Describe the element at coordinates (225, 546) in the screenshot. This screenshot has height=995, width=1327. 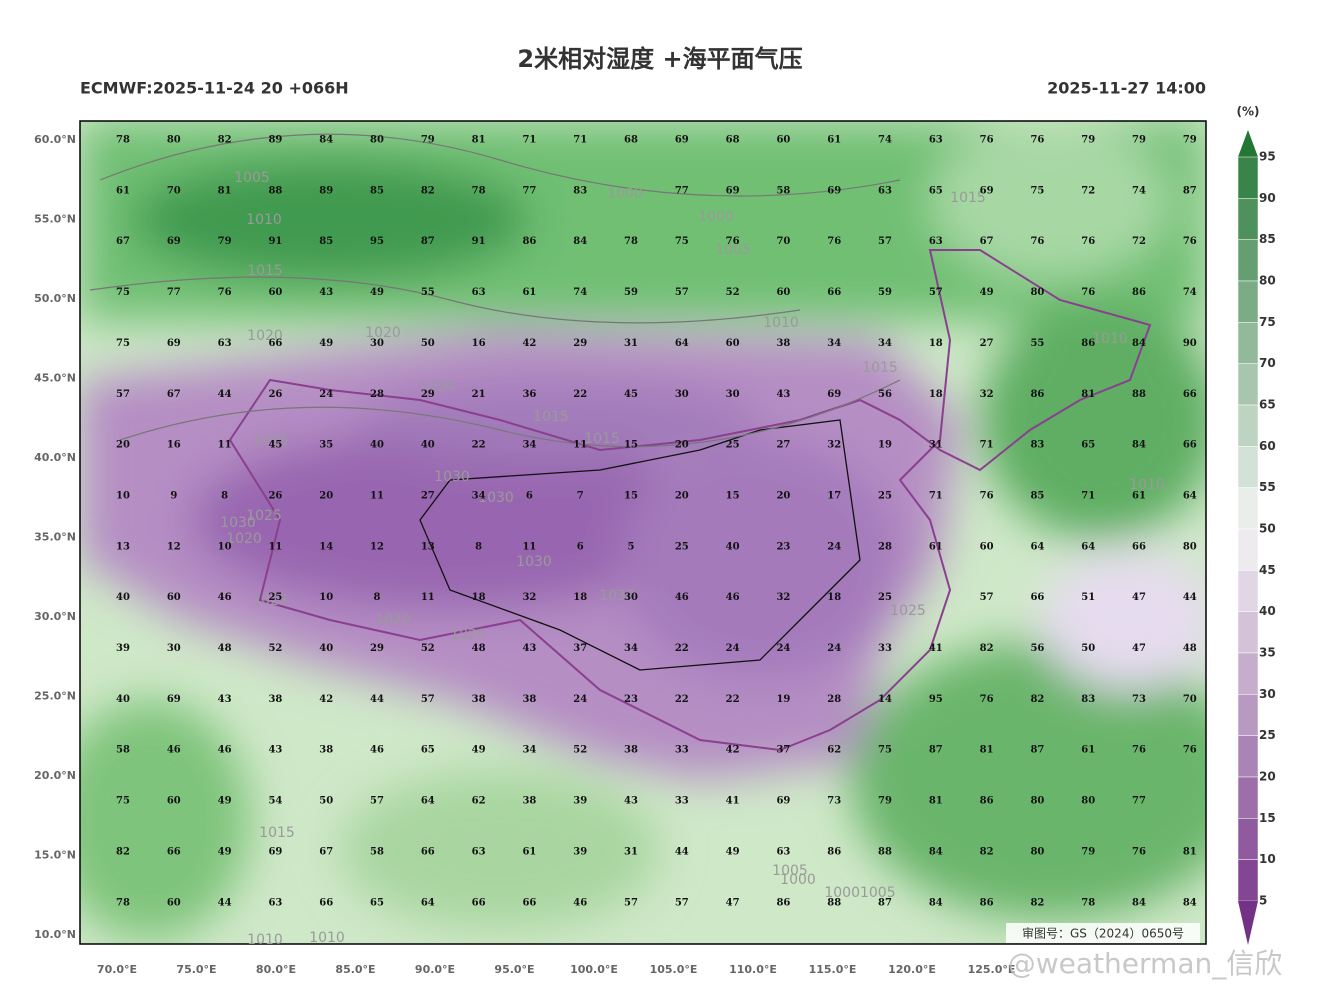
I see `rh-value: 10` at that location.